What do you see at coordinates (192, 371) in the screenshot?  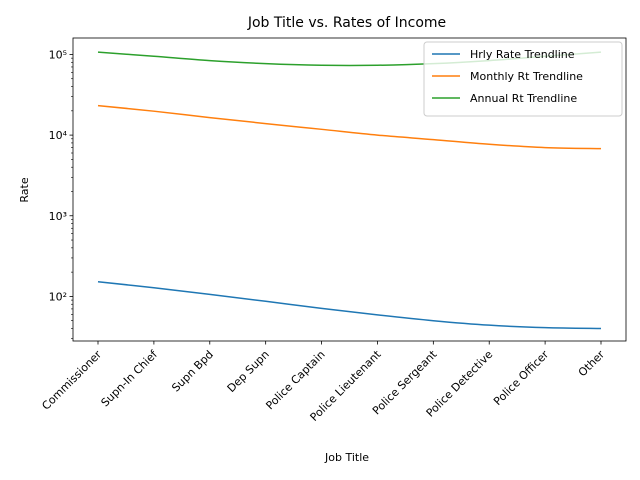 I see `x-tick-label: Supn Bpd` at bounding box center [192, 371].